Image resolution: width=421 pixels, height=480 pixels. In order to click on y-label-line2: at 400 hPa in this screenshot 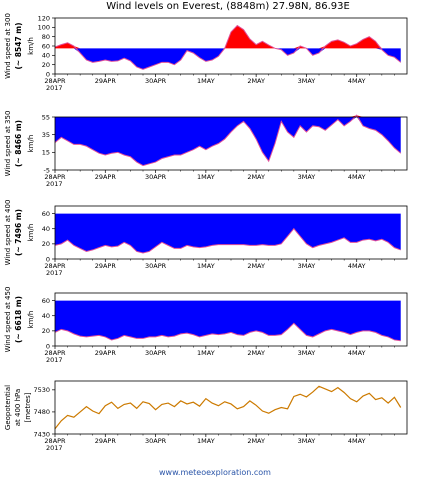, I will do `click(18, 407)`.